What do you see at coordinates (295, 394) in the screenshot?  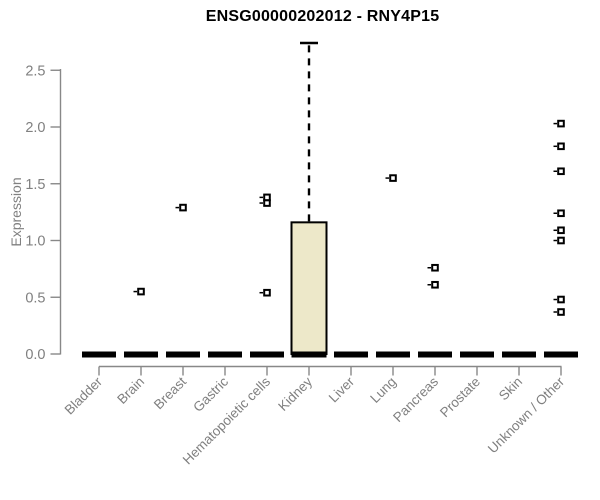 I see `x-category-label: Kidney` at bounding box center [295, 394].